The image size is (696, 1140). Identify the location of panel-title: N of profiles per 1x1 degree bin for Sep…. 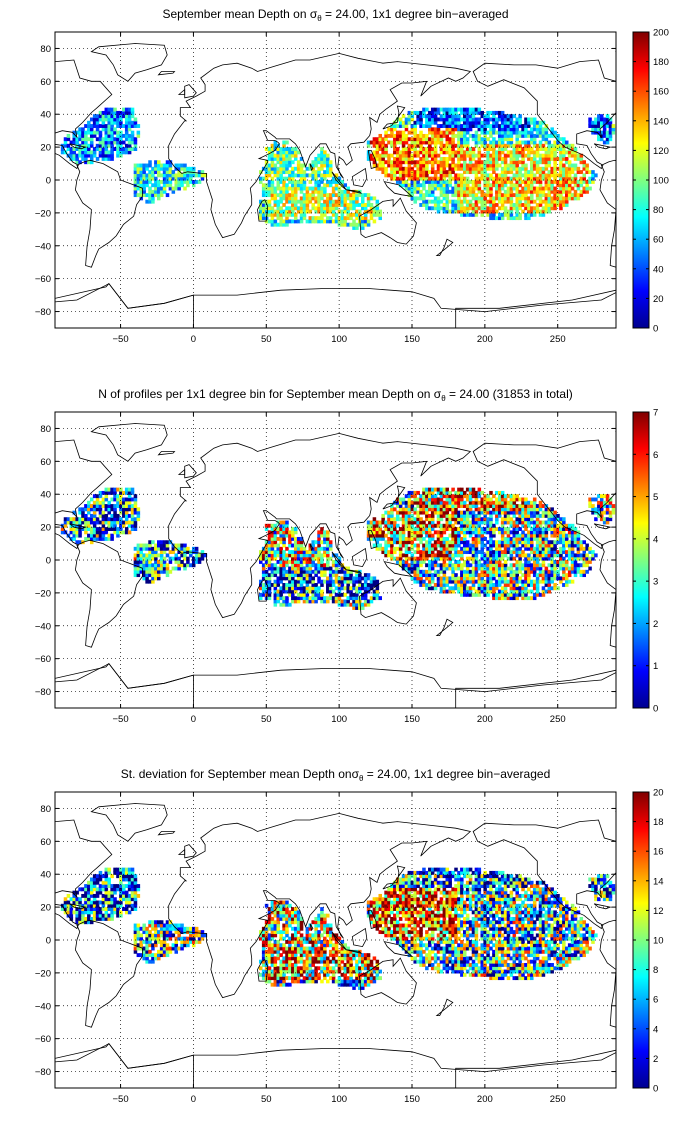
(335, 395).